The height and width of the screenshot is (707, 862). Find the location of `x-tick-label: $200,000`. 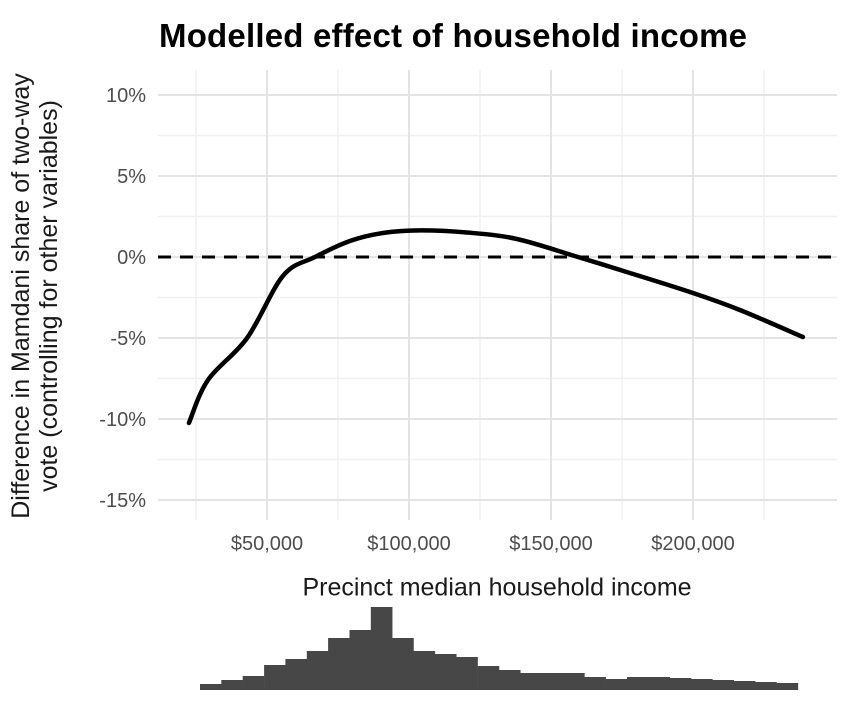

x-tick-label: $200,000 is located at coordinates (692, 544).